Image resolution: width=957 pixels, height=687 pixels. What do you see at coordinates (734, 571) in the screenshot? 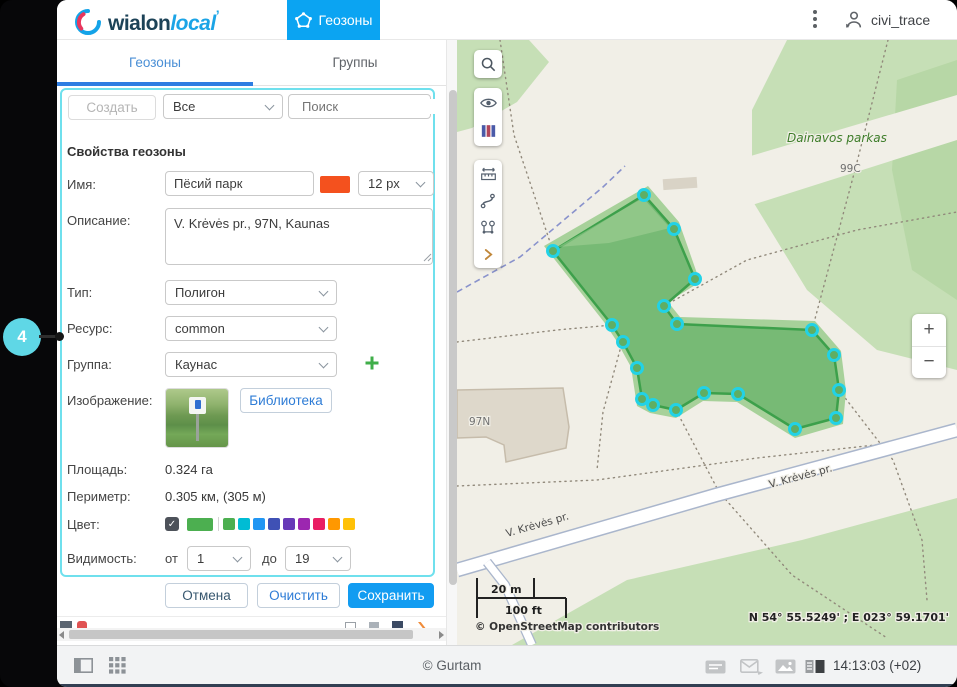
I see `park-area` at bounding box center [734, 571].